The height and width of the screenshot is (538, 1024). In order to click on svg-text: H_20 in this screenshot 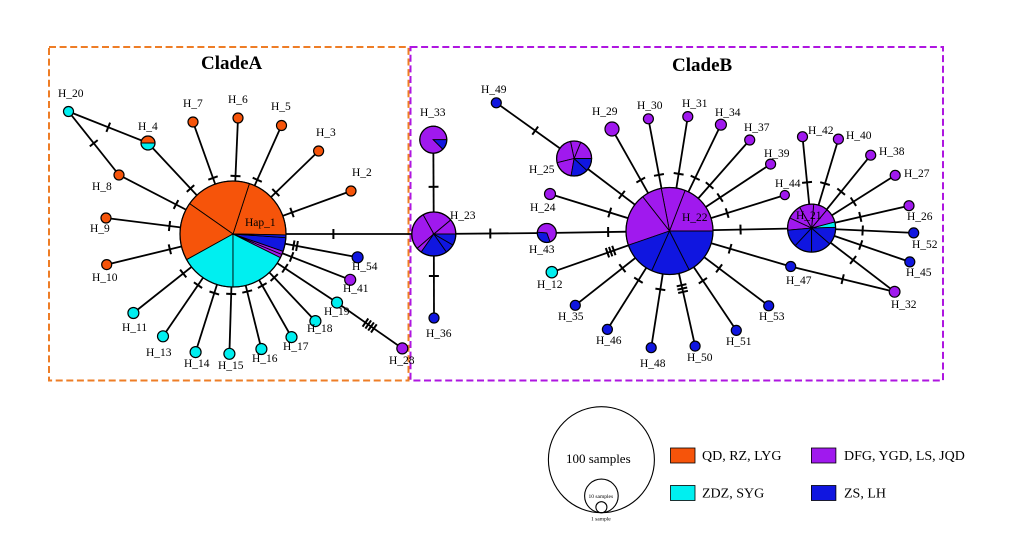, I will do `click(71, 94)`.